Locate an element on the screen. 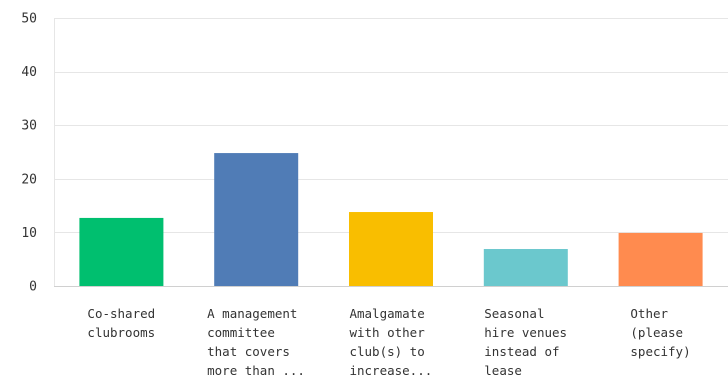 The height and width of the screenshot is (392, 728). y-tick-label: 20 is located at coordinates (29, 179).